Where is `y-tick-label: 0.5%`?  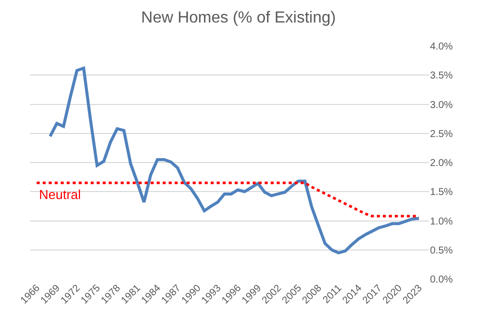
y-tick-label: 0.5% is located at coordinates (441, 250).